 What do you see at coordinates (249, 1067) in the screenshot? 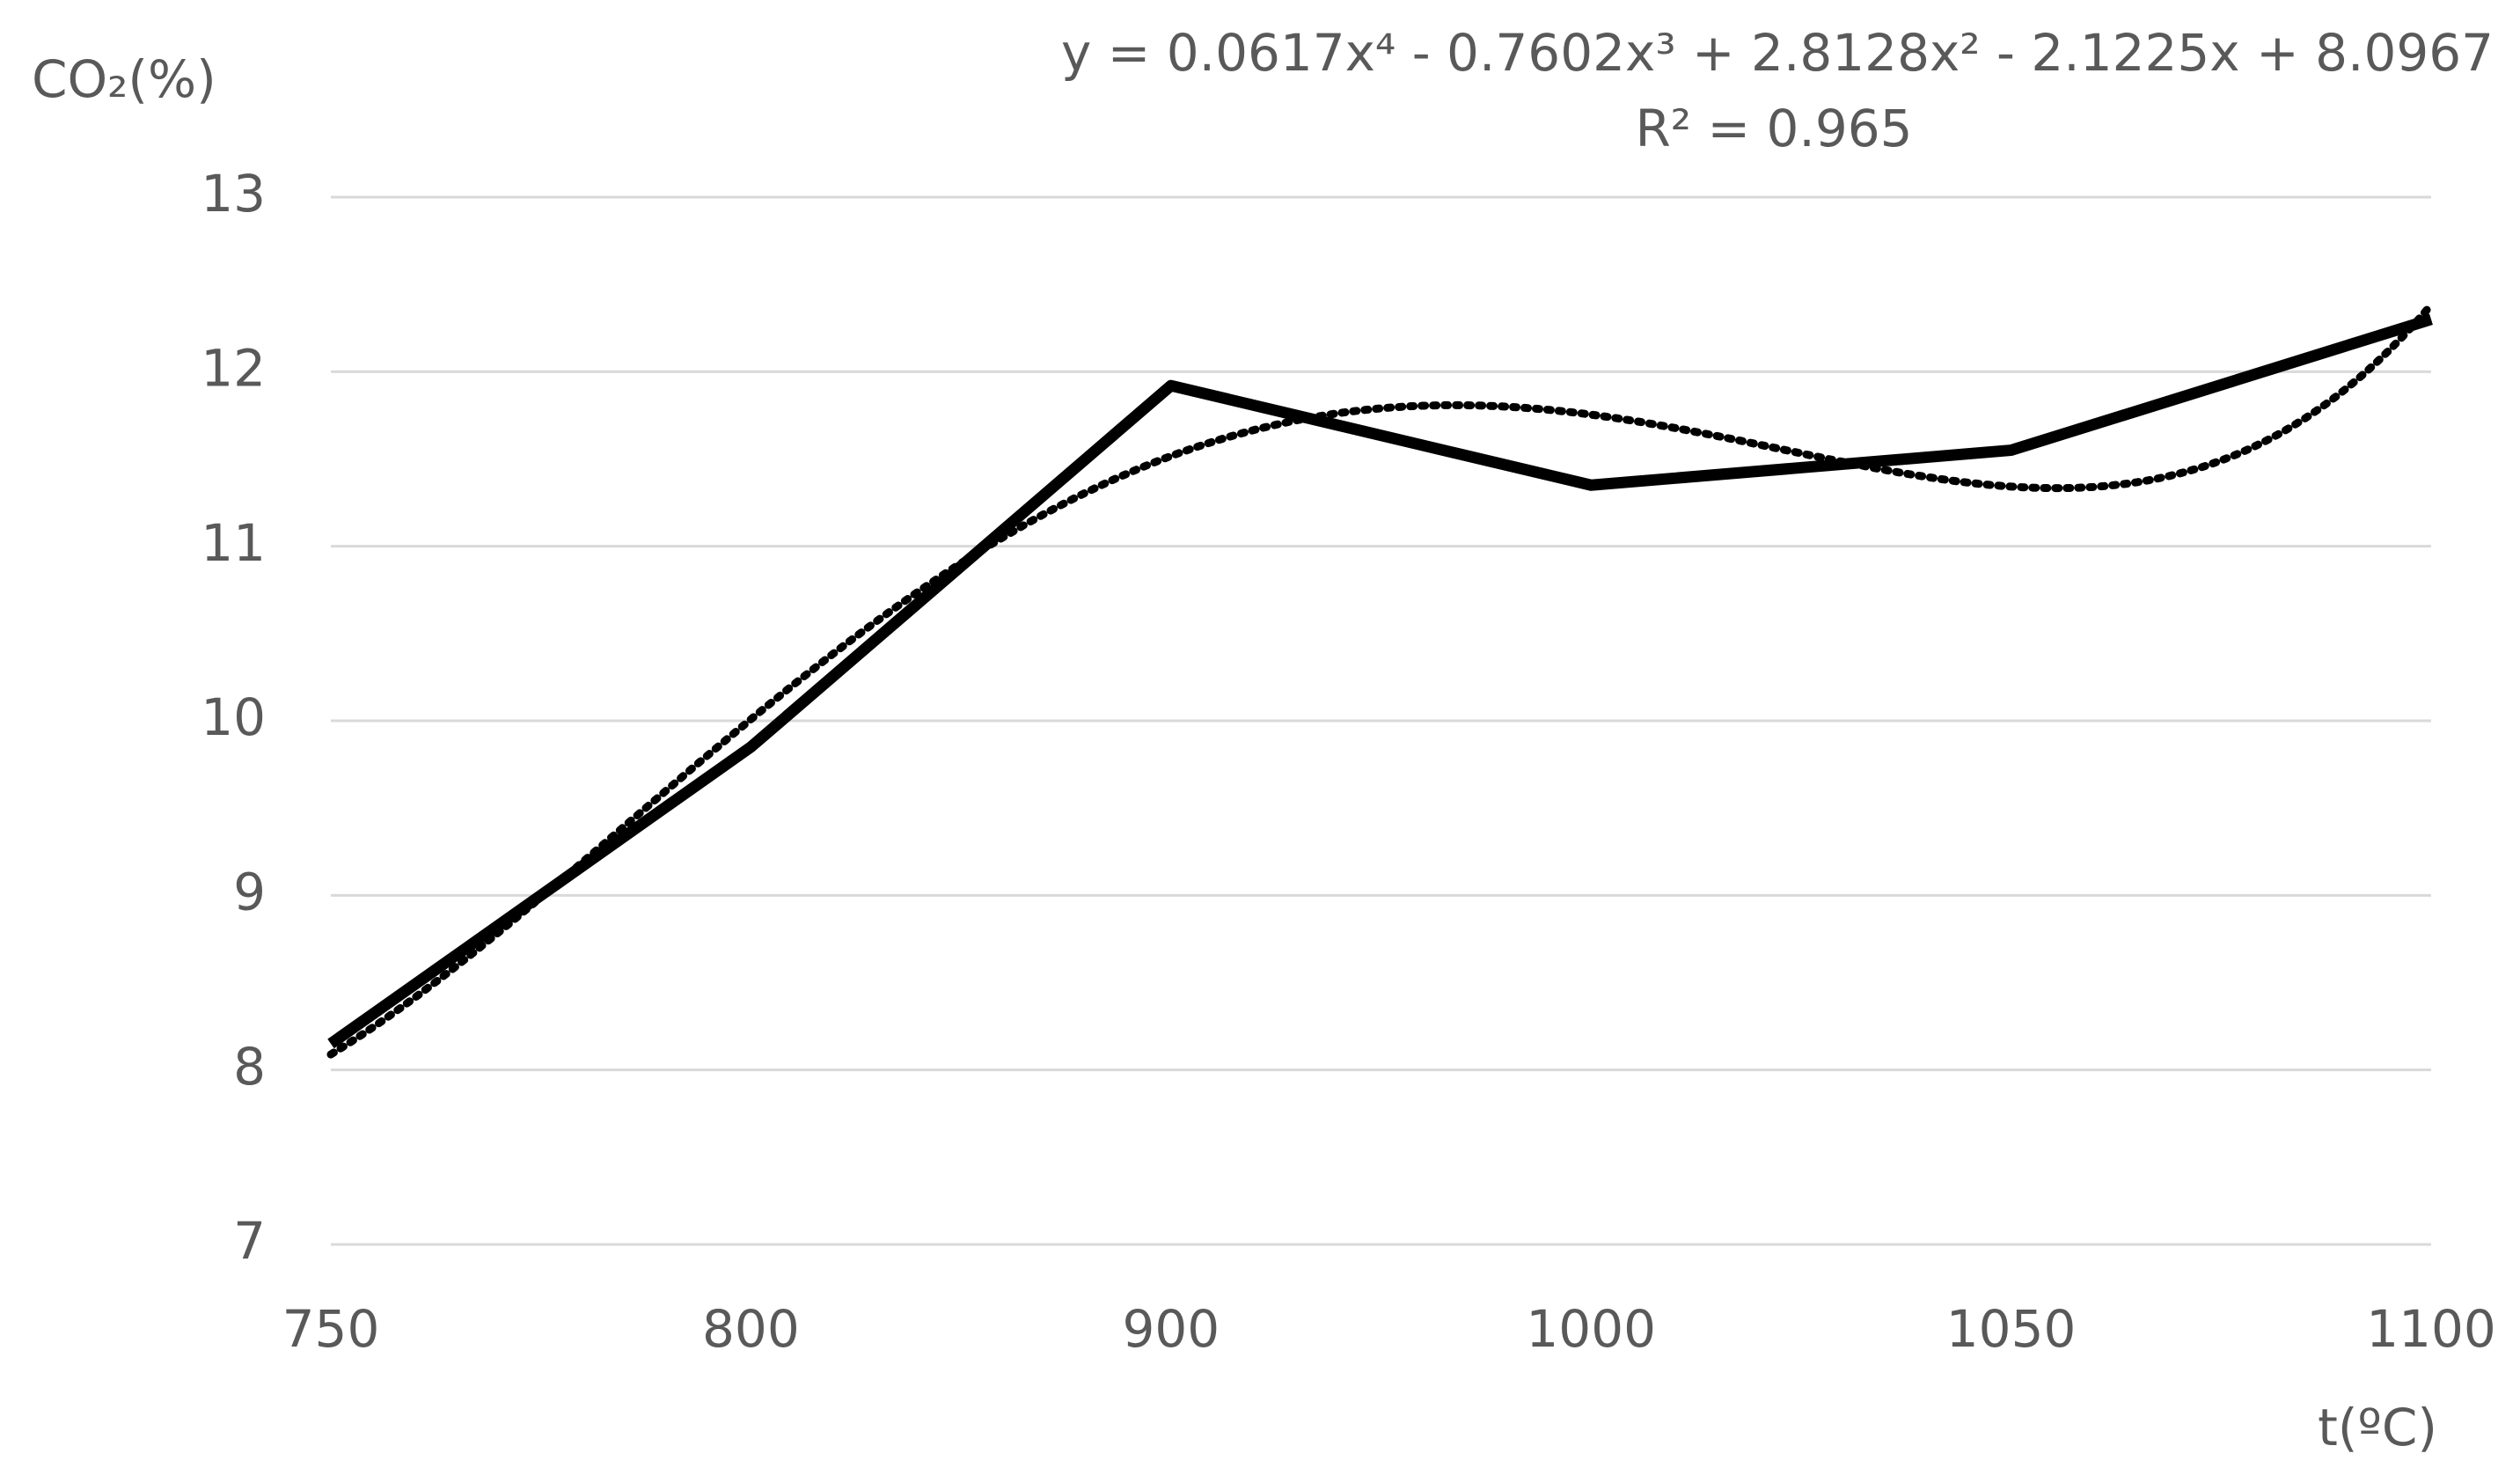
I see `y-tick-label: 8` at bounding box center [249, 1067].